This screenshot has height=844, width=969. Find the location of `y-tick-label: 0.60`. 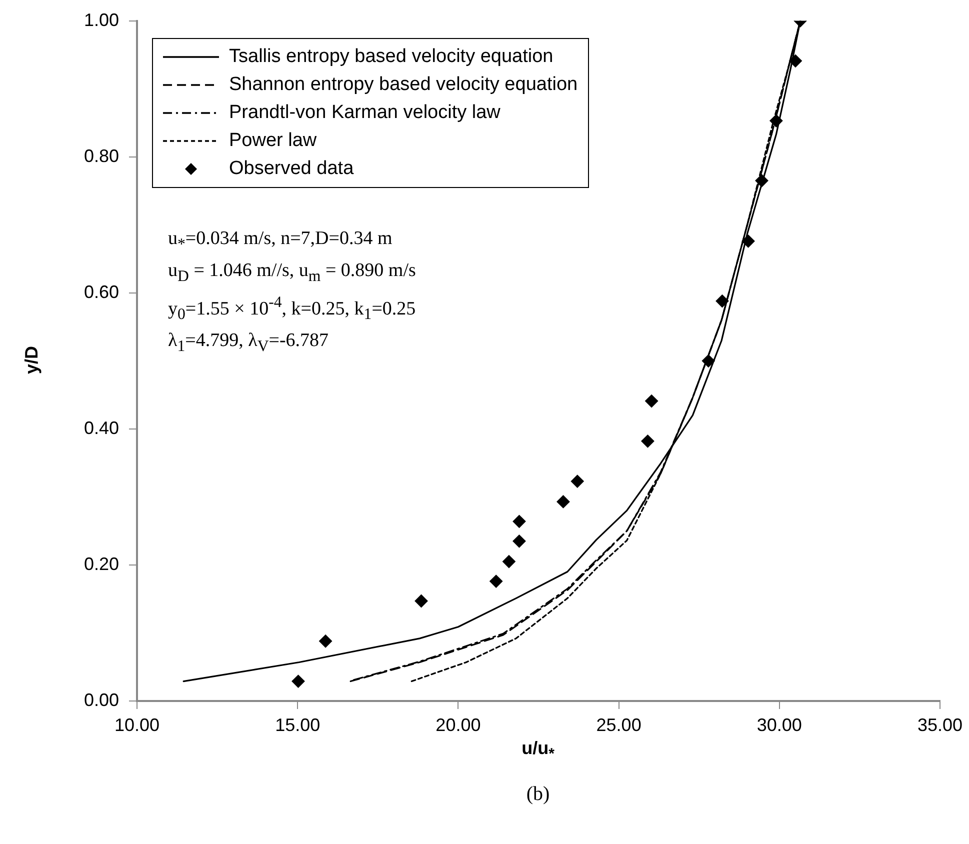

y-tick-label: 0.60 is located at coordinates (101, 292).